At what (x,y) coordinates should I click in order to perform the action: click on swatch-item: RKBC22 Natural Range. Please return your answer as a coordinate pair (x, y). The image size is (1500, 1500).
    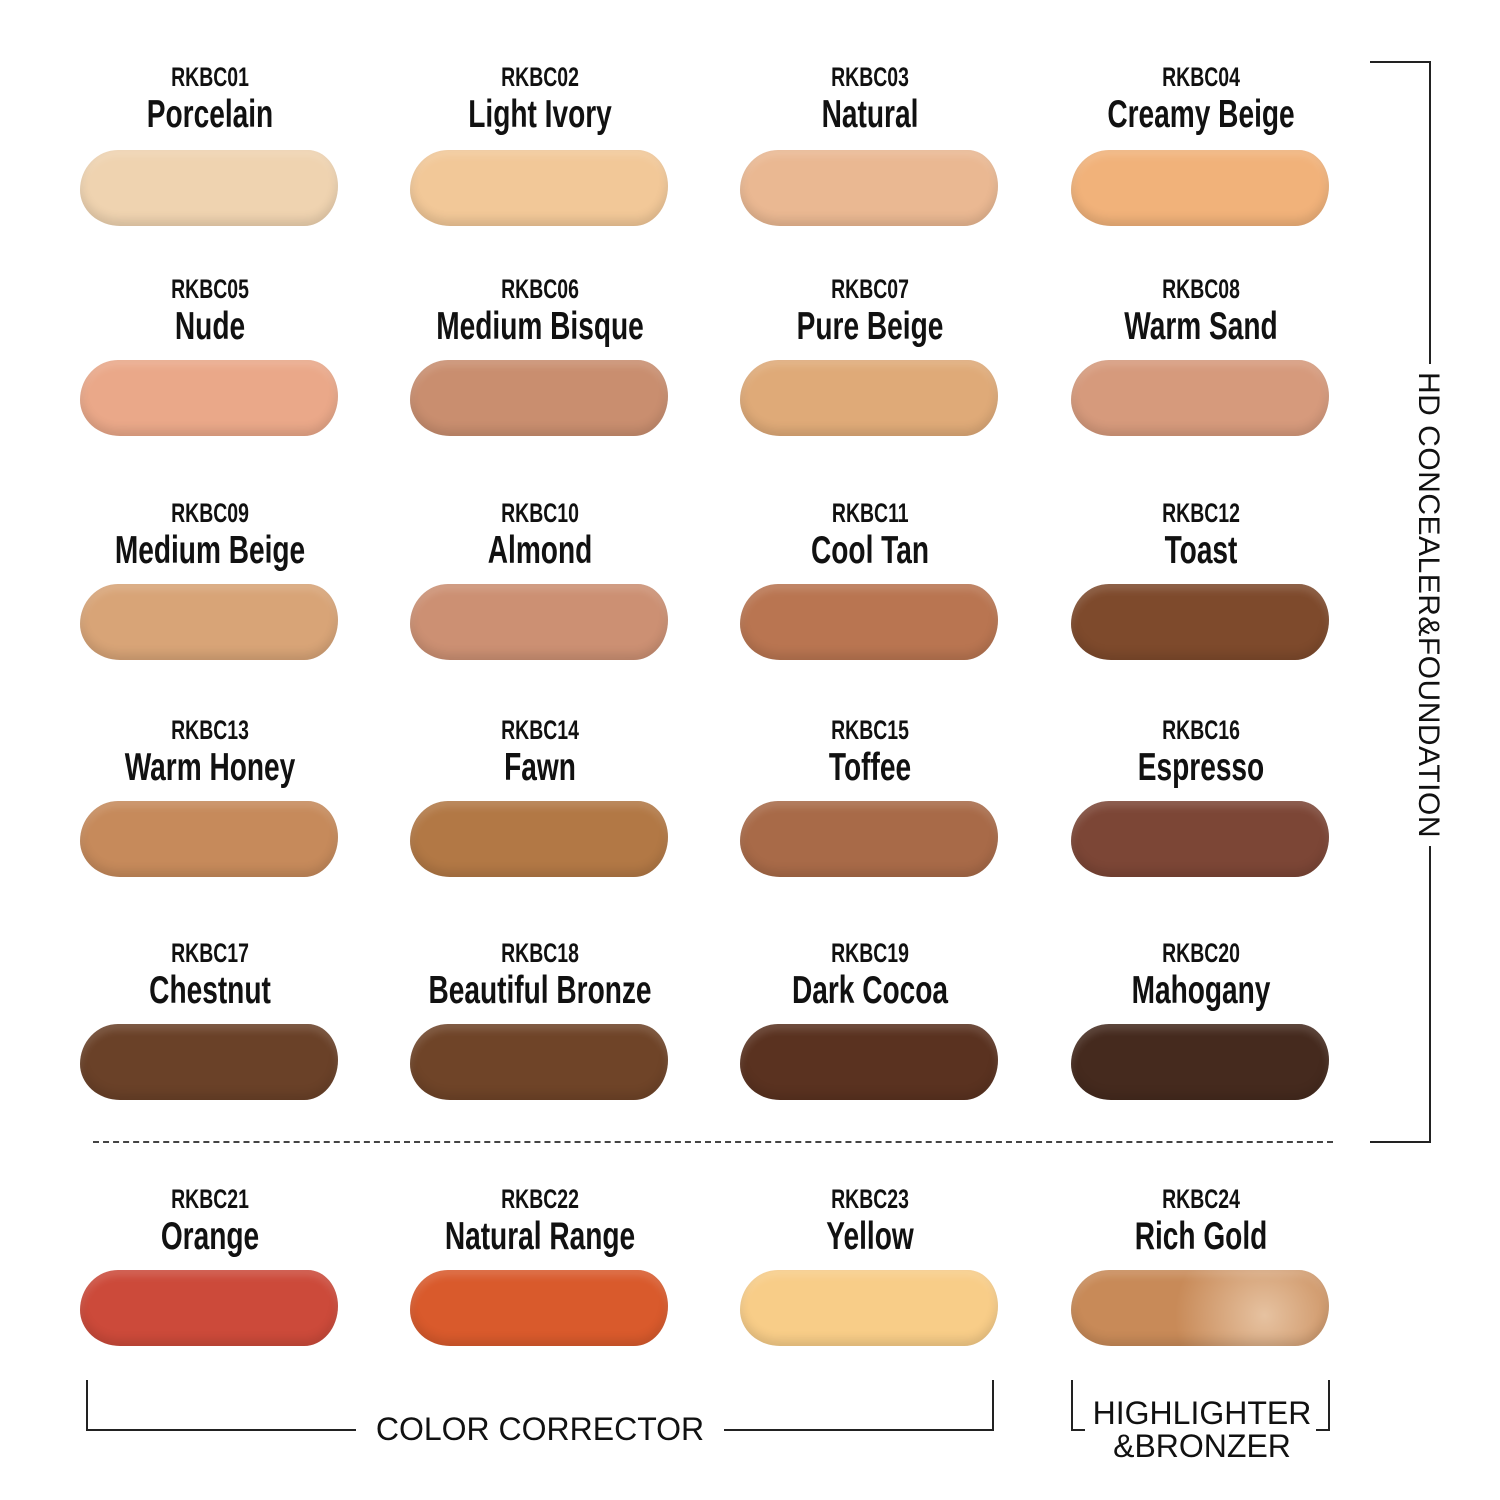
    Looking at the image, I should click on (540, 1265).